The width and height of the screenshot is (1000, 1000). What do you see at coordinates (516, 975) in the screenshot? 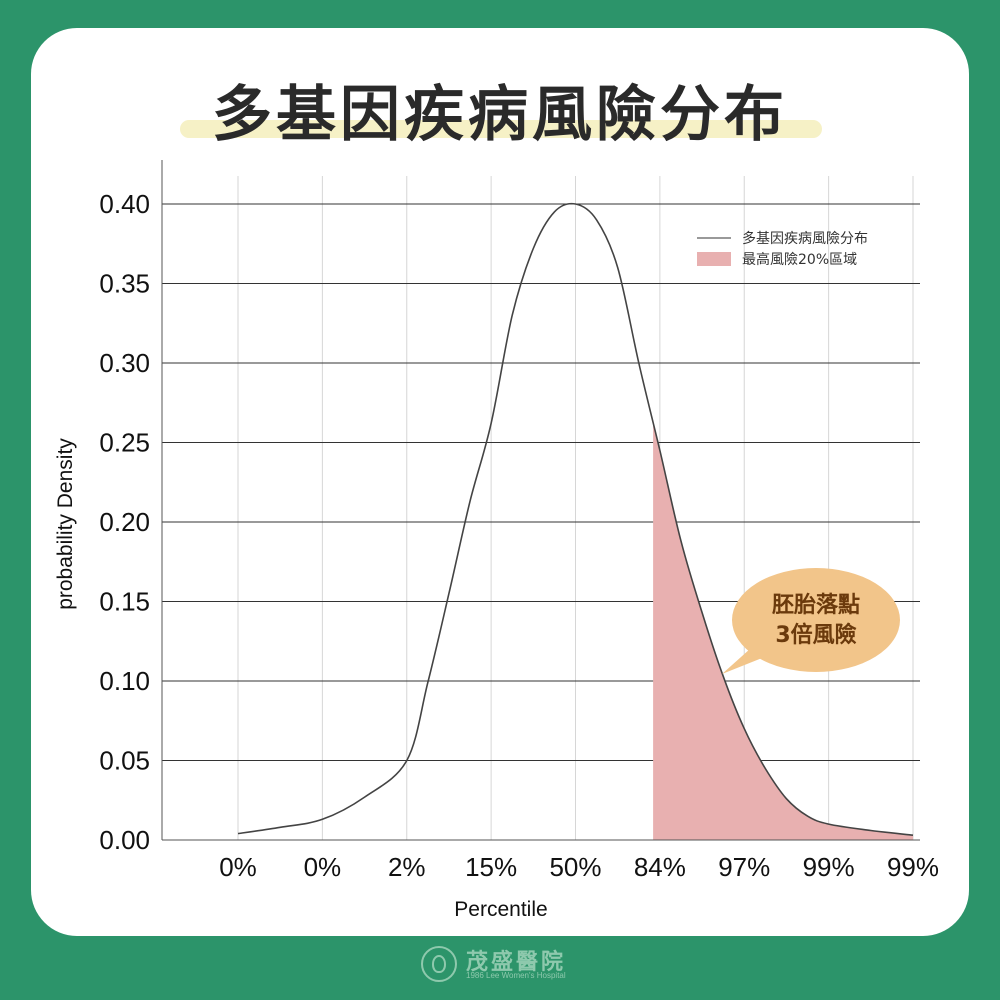
I see `logo-english-name: 1986 Lee Women's Hospital` at bounding box center [516, 975].